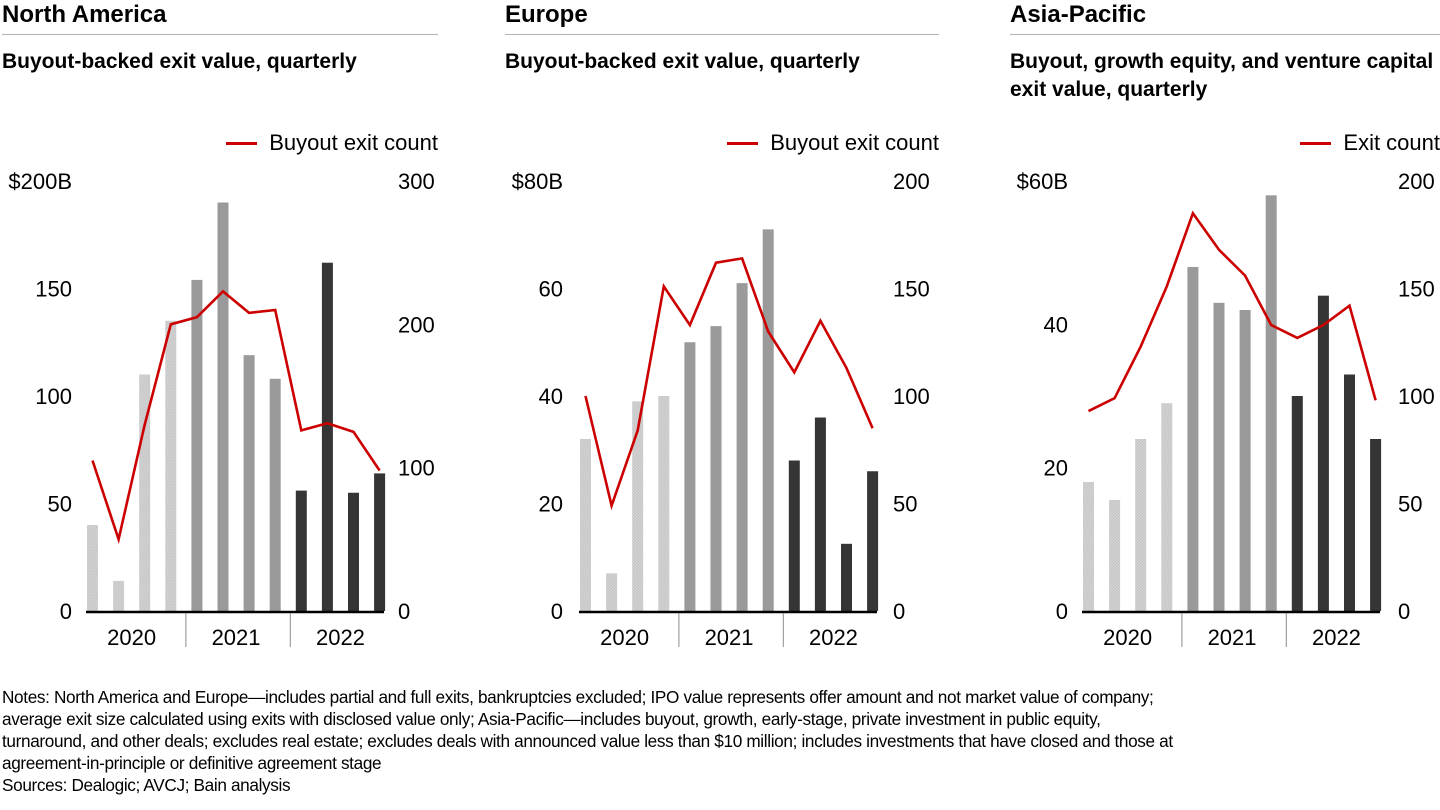 The height and width of the screenshot is (810, 1440). What do you see at coordinates (551, 289) in the screenshot?
I see `left-axis-tick-label: 60` at bounding box center [551, 289].